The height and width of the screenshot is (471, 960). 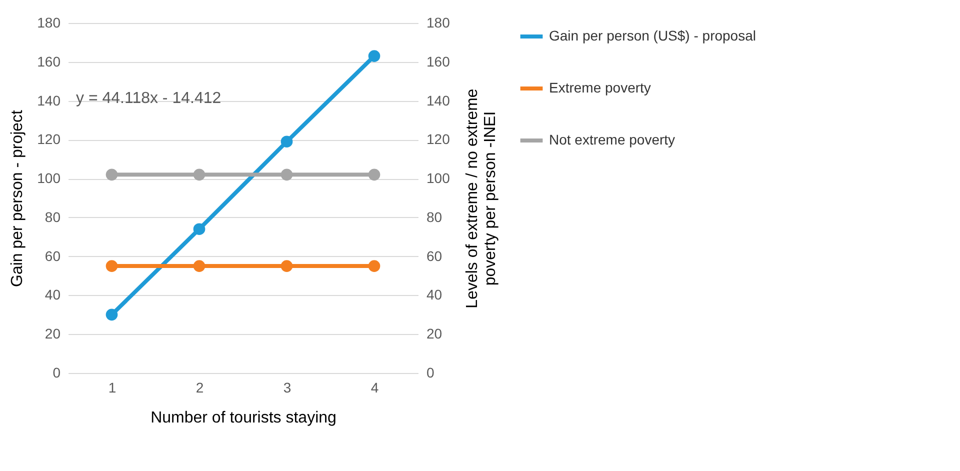 I want to click on y-tick-label: 120, so click(x=49, y=139).